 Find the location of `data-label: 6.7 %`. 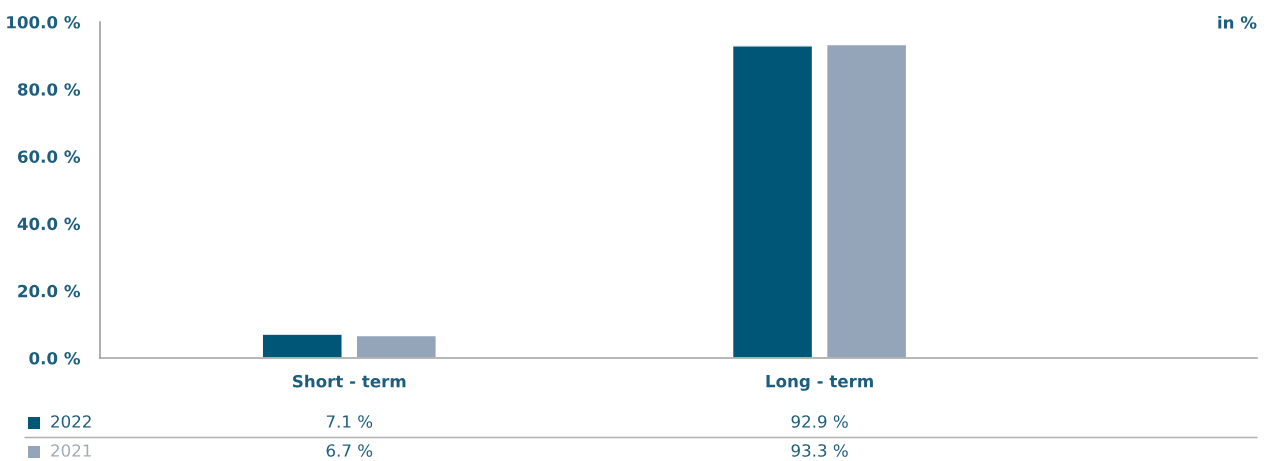

data-label: 6.7 % is located at coordinates (349, 450).